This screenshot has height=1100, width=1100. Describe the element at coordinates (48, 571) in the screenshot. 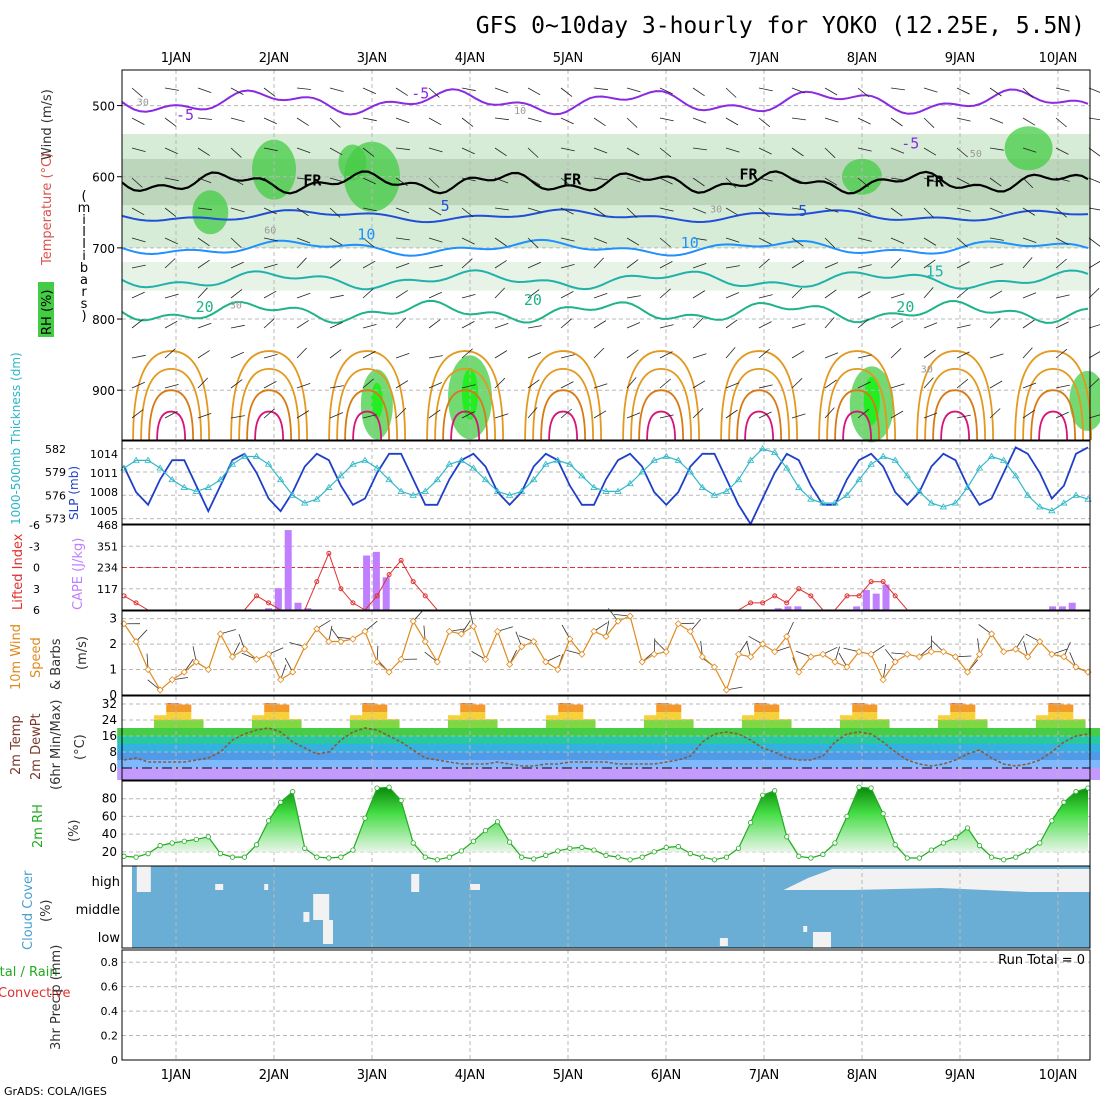

I see `cape-ylabels: Lifted Index CAPE (J/kg)` at that location.